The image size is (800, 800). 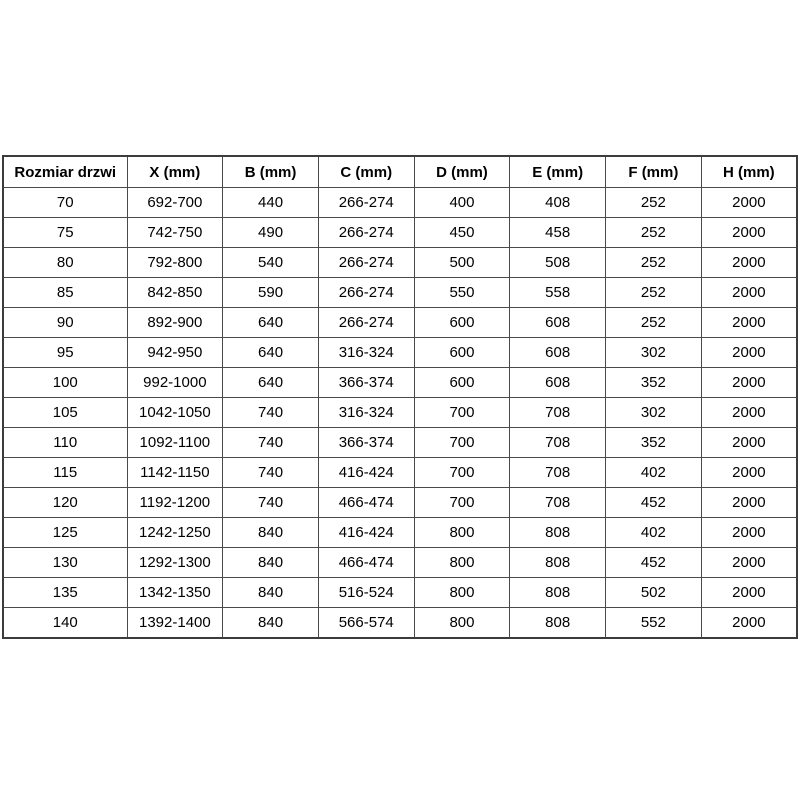 What do you see at coordinates (462, 292) in the screenshot?
I see `dimension-value-cell: 550` at bounding box center [462, 292].